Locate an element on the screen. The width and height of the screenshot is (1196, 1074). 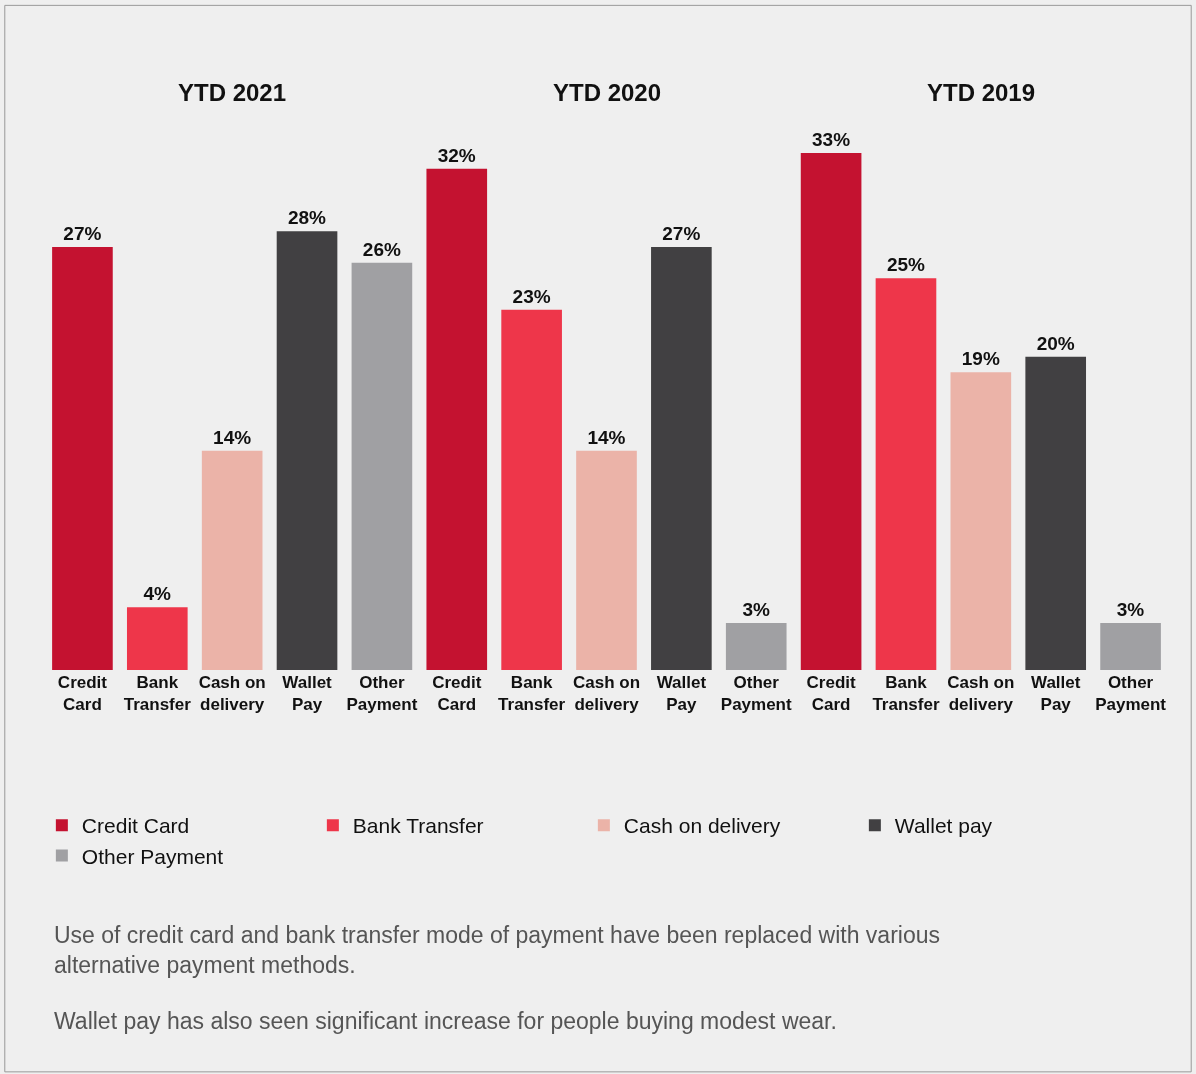
legend-label: Other Payment is located at coordinates (152, 856).